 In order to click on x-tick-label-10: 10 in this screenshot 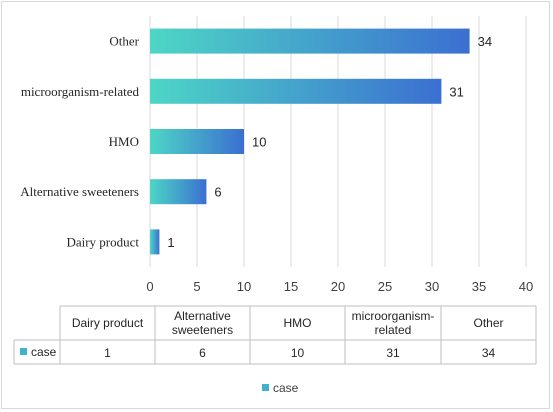, I will do `click(244, 286)`.